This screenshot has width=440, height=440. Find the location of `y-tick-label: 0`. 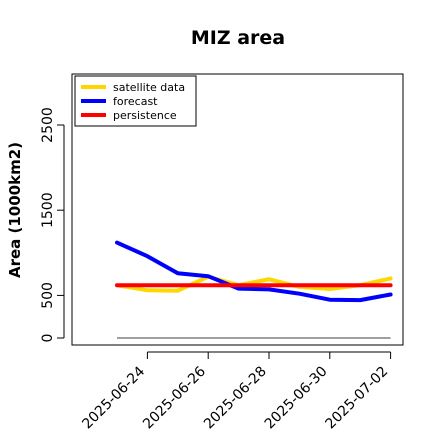

y-tick-label: 0 is located at coordinates (48, 338).